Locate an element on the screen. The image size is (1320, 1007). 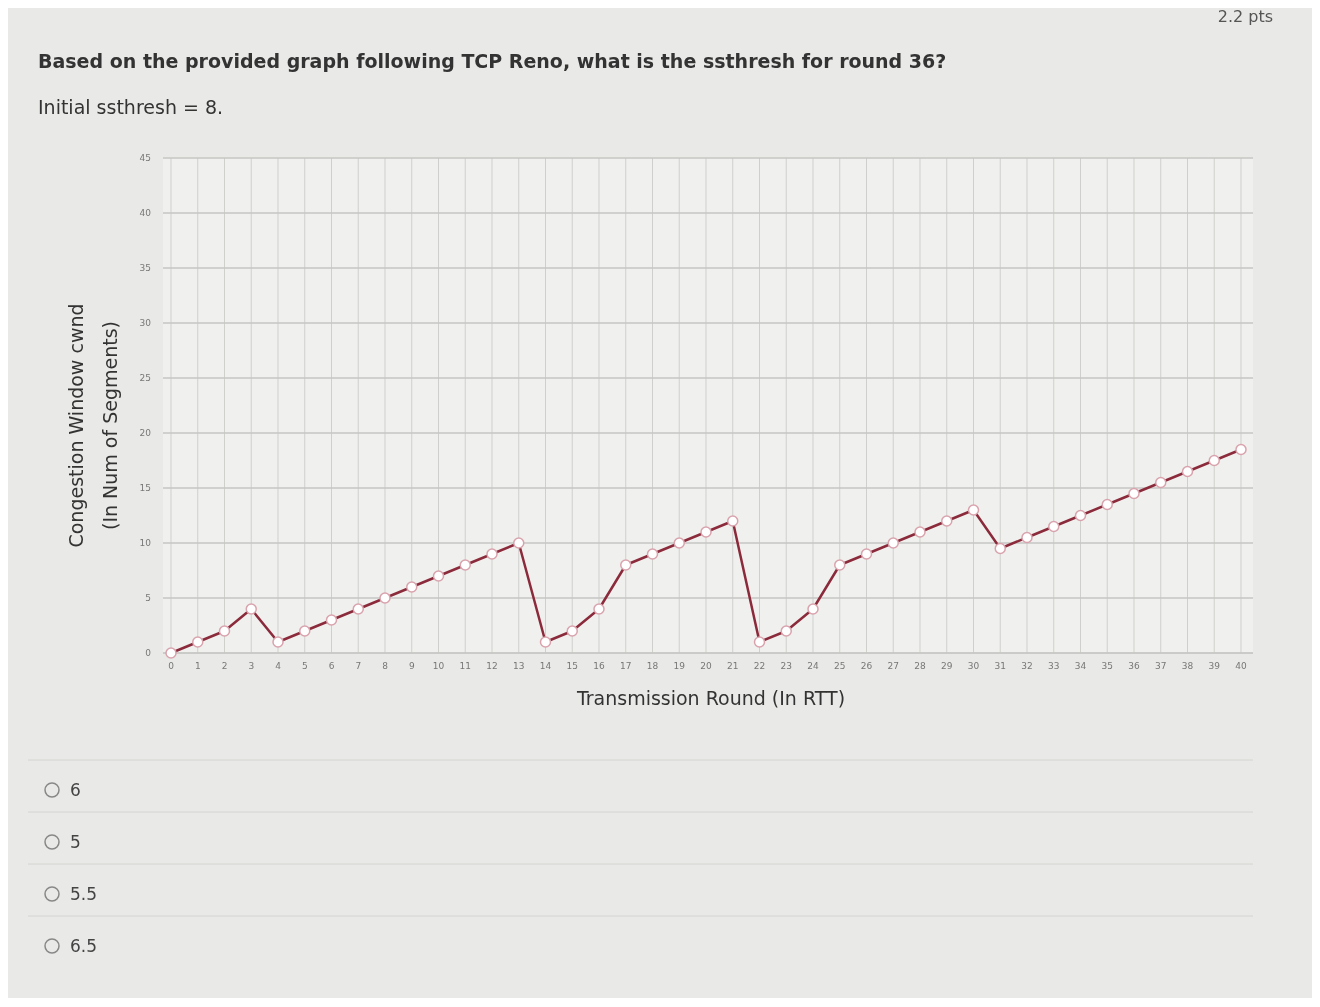
x-tick-label: 23 is located at coordinates (786, 666).